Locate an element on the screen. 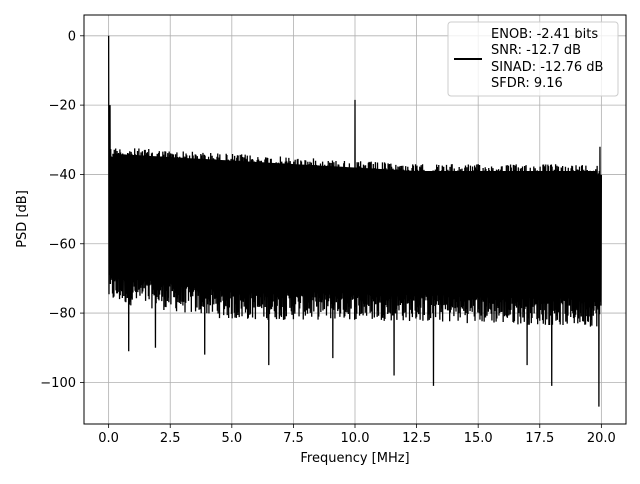 Image resolution: width=640 pixels, height=484 pixels. y-tick-label: −60 is located at coordinates (62, 244).